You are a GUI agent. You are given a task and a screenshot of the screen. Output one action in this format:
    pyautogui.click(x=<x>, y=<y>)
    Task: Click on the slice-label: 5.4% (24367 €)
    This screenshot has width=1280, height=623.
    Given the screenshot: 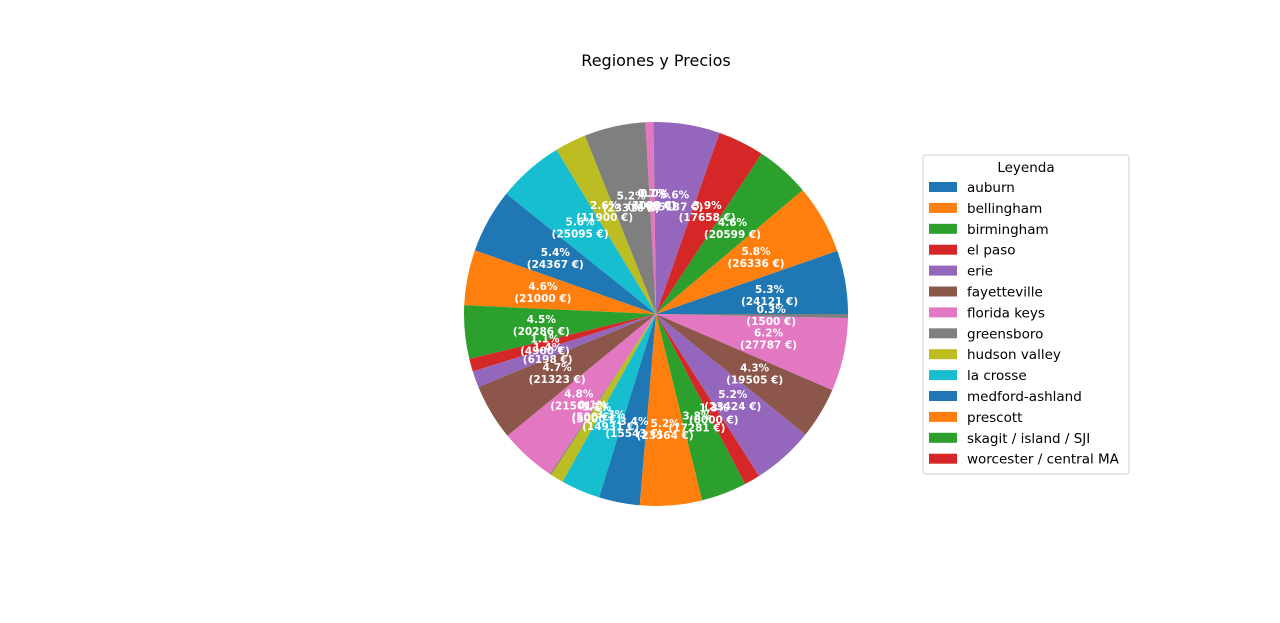 What is the action you would take?
    pyautogui.click(x=555, y=259)
    